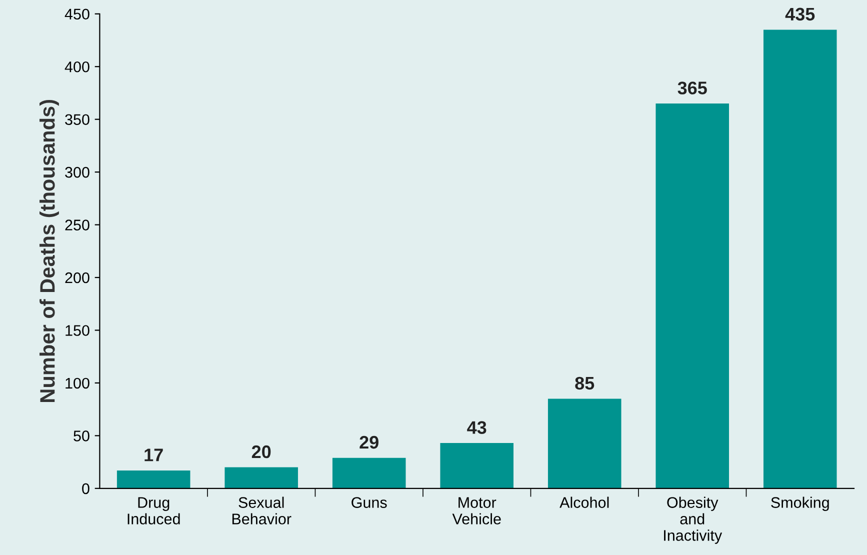 The width and height of the screenshot is (867, 555). I want to click on y-tick-label: 400, so click(77, 66).